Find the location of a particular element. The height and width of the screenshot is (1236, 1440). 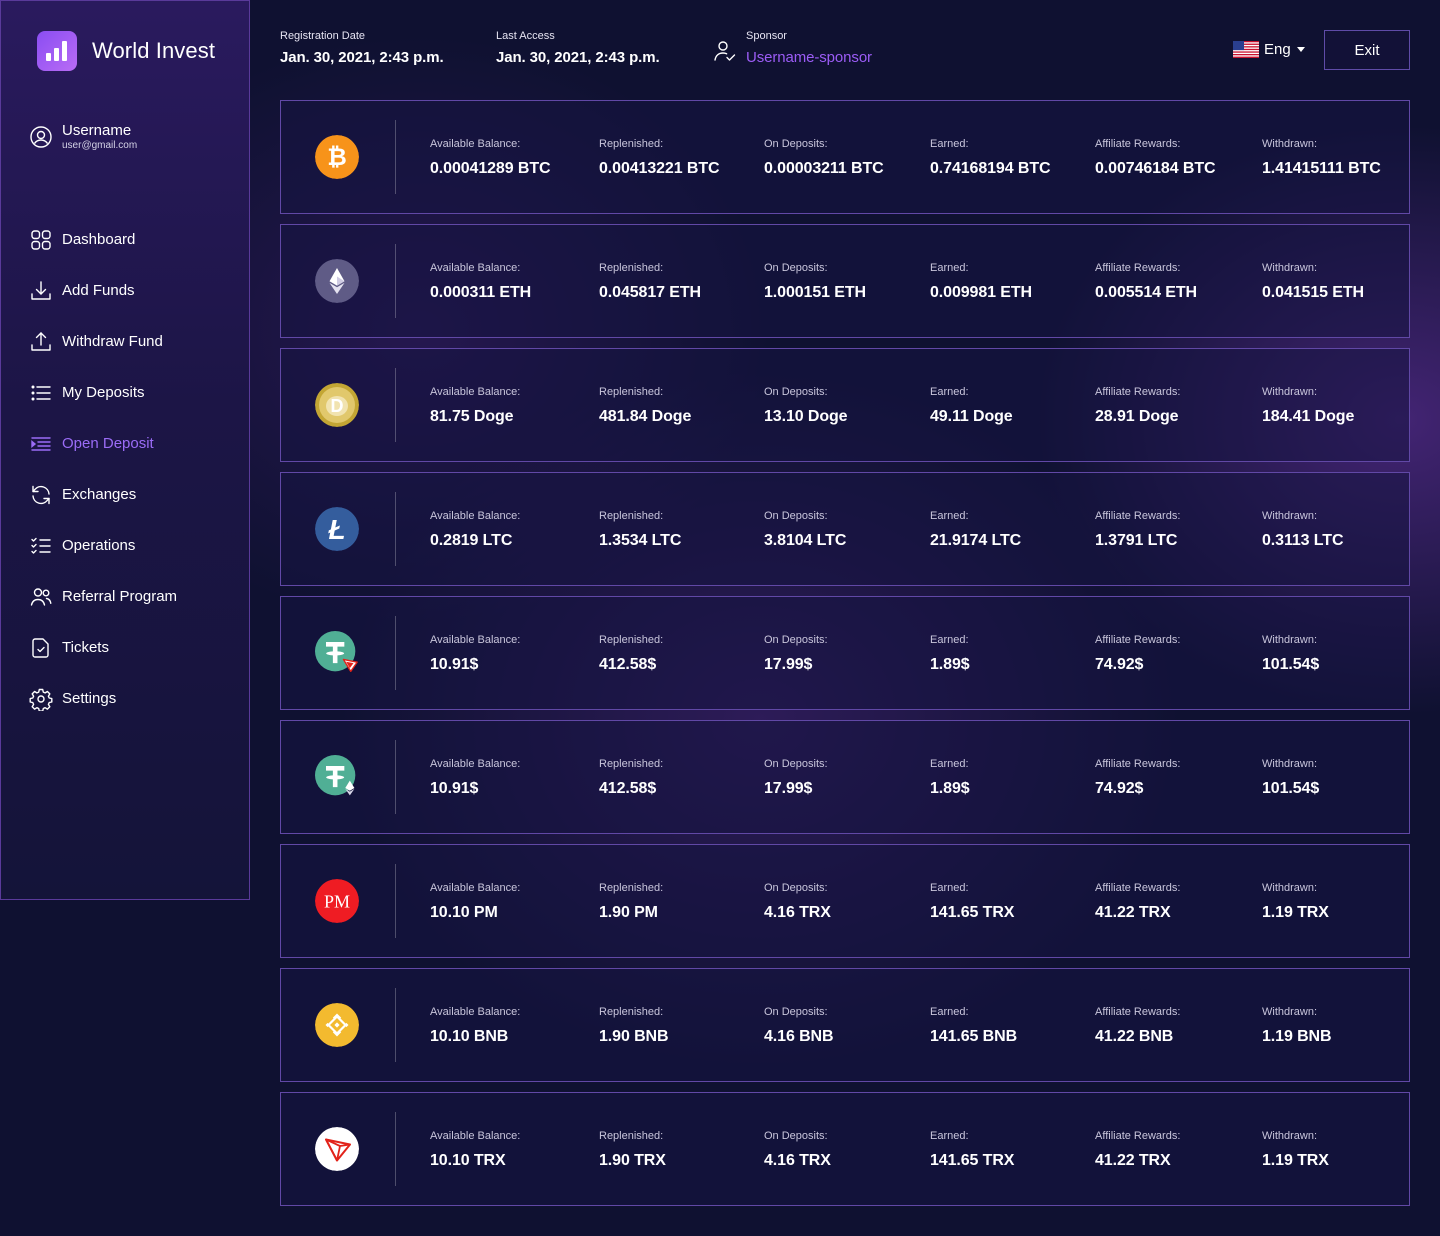

on-deposits: On Deposits: 4.16 TRX is located at coordinates (797, 1150).